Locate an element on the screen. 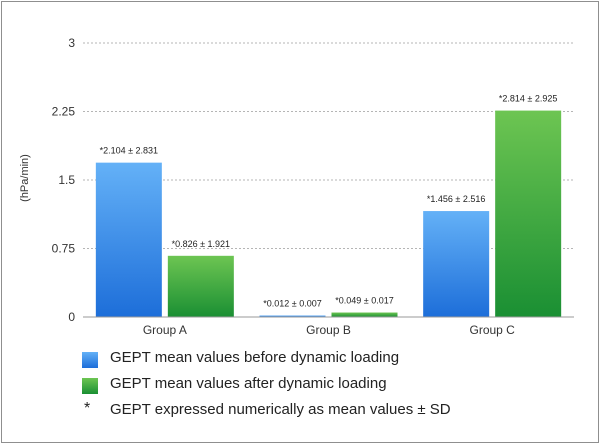  data-label: *2.814 ± 2.925 is located at coordinates (528, 99).